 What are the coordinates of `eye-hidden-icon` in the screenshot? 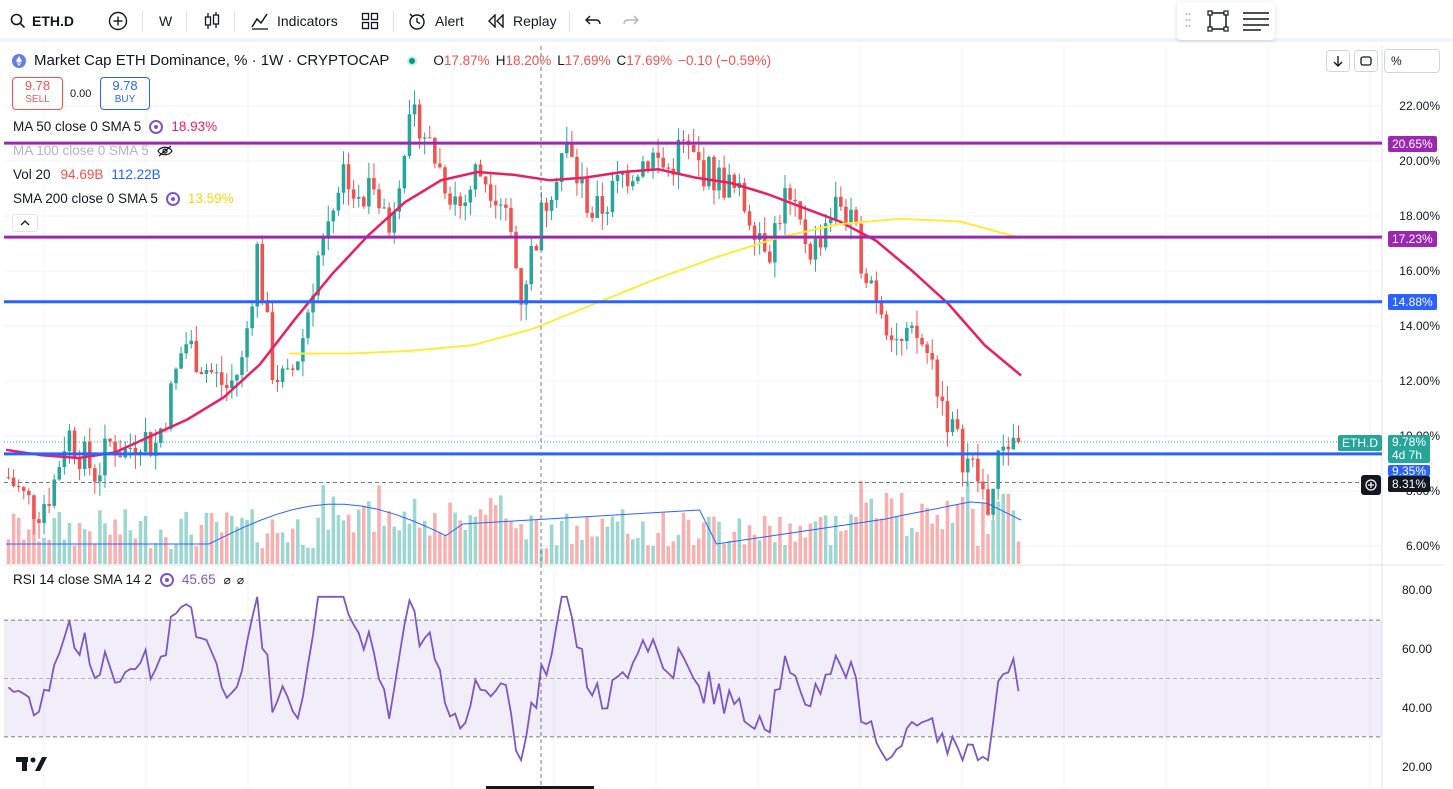 It's located at (165, 151).